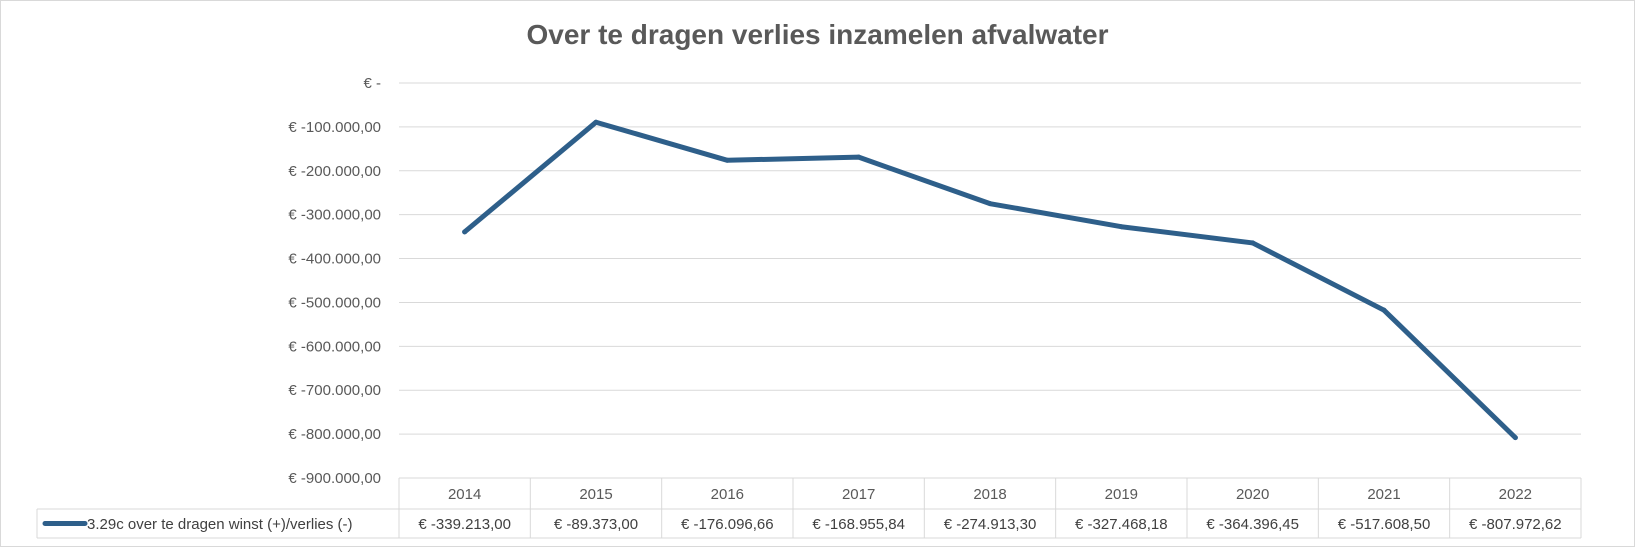 The height and width of the screenshot is (547, 1635). Describe the element at coordinates (1121, 494) in the screenshot. I see `x-tick-label: 2019` at that location.